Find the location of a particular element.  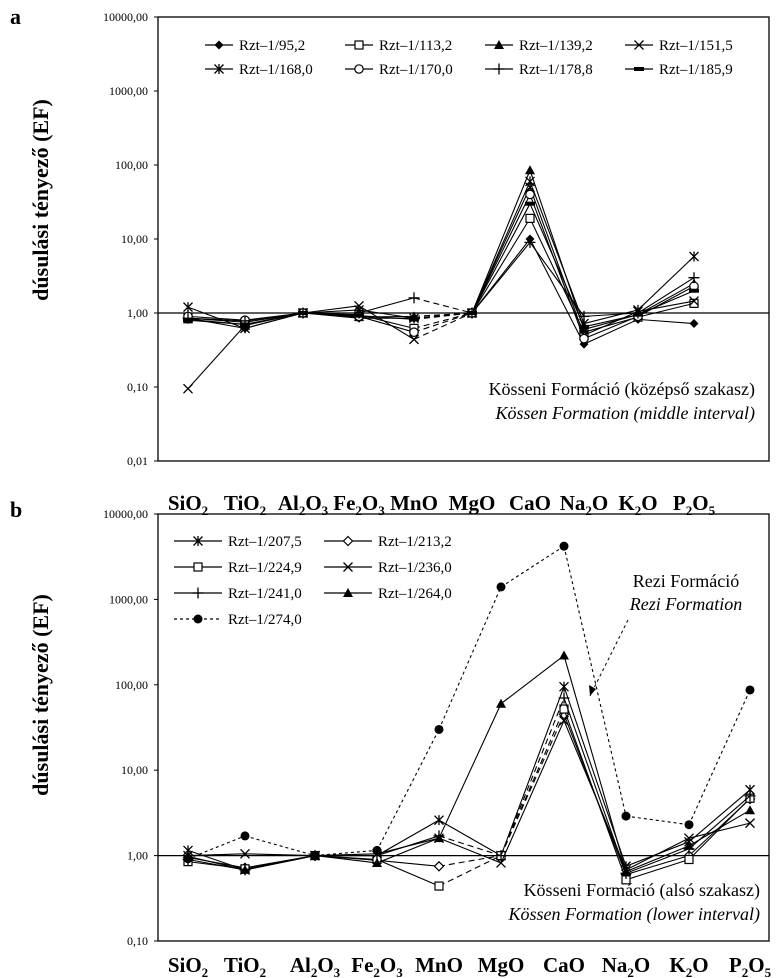

panel-b-x-tick-label: Na2O is located at coordinates (626, 965).